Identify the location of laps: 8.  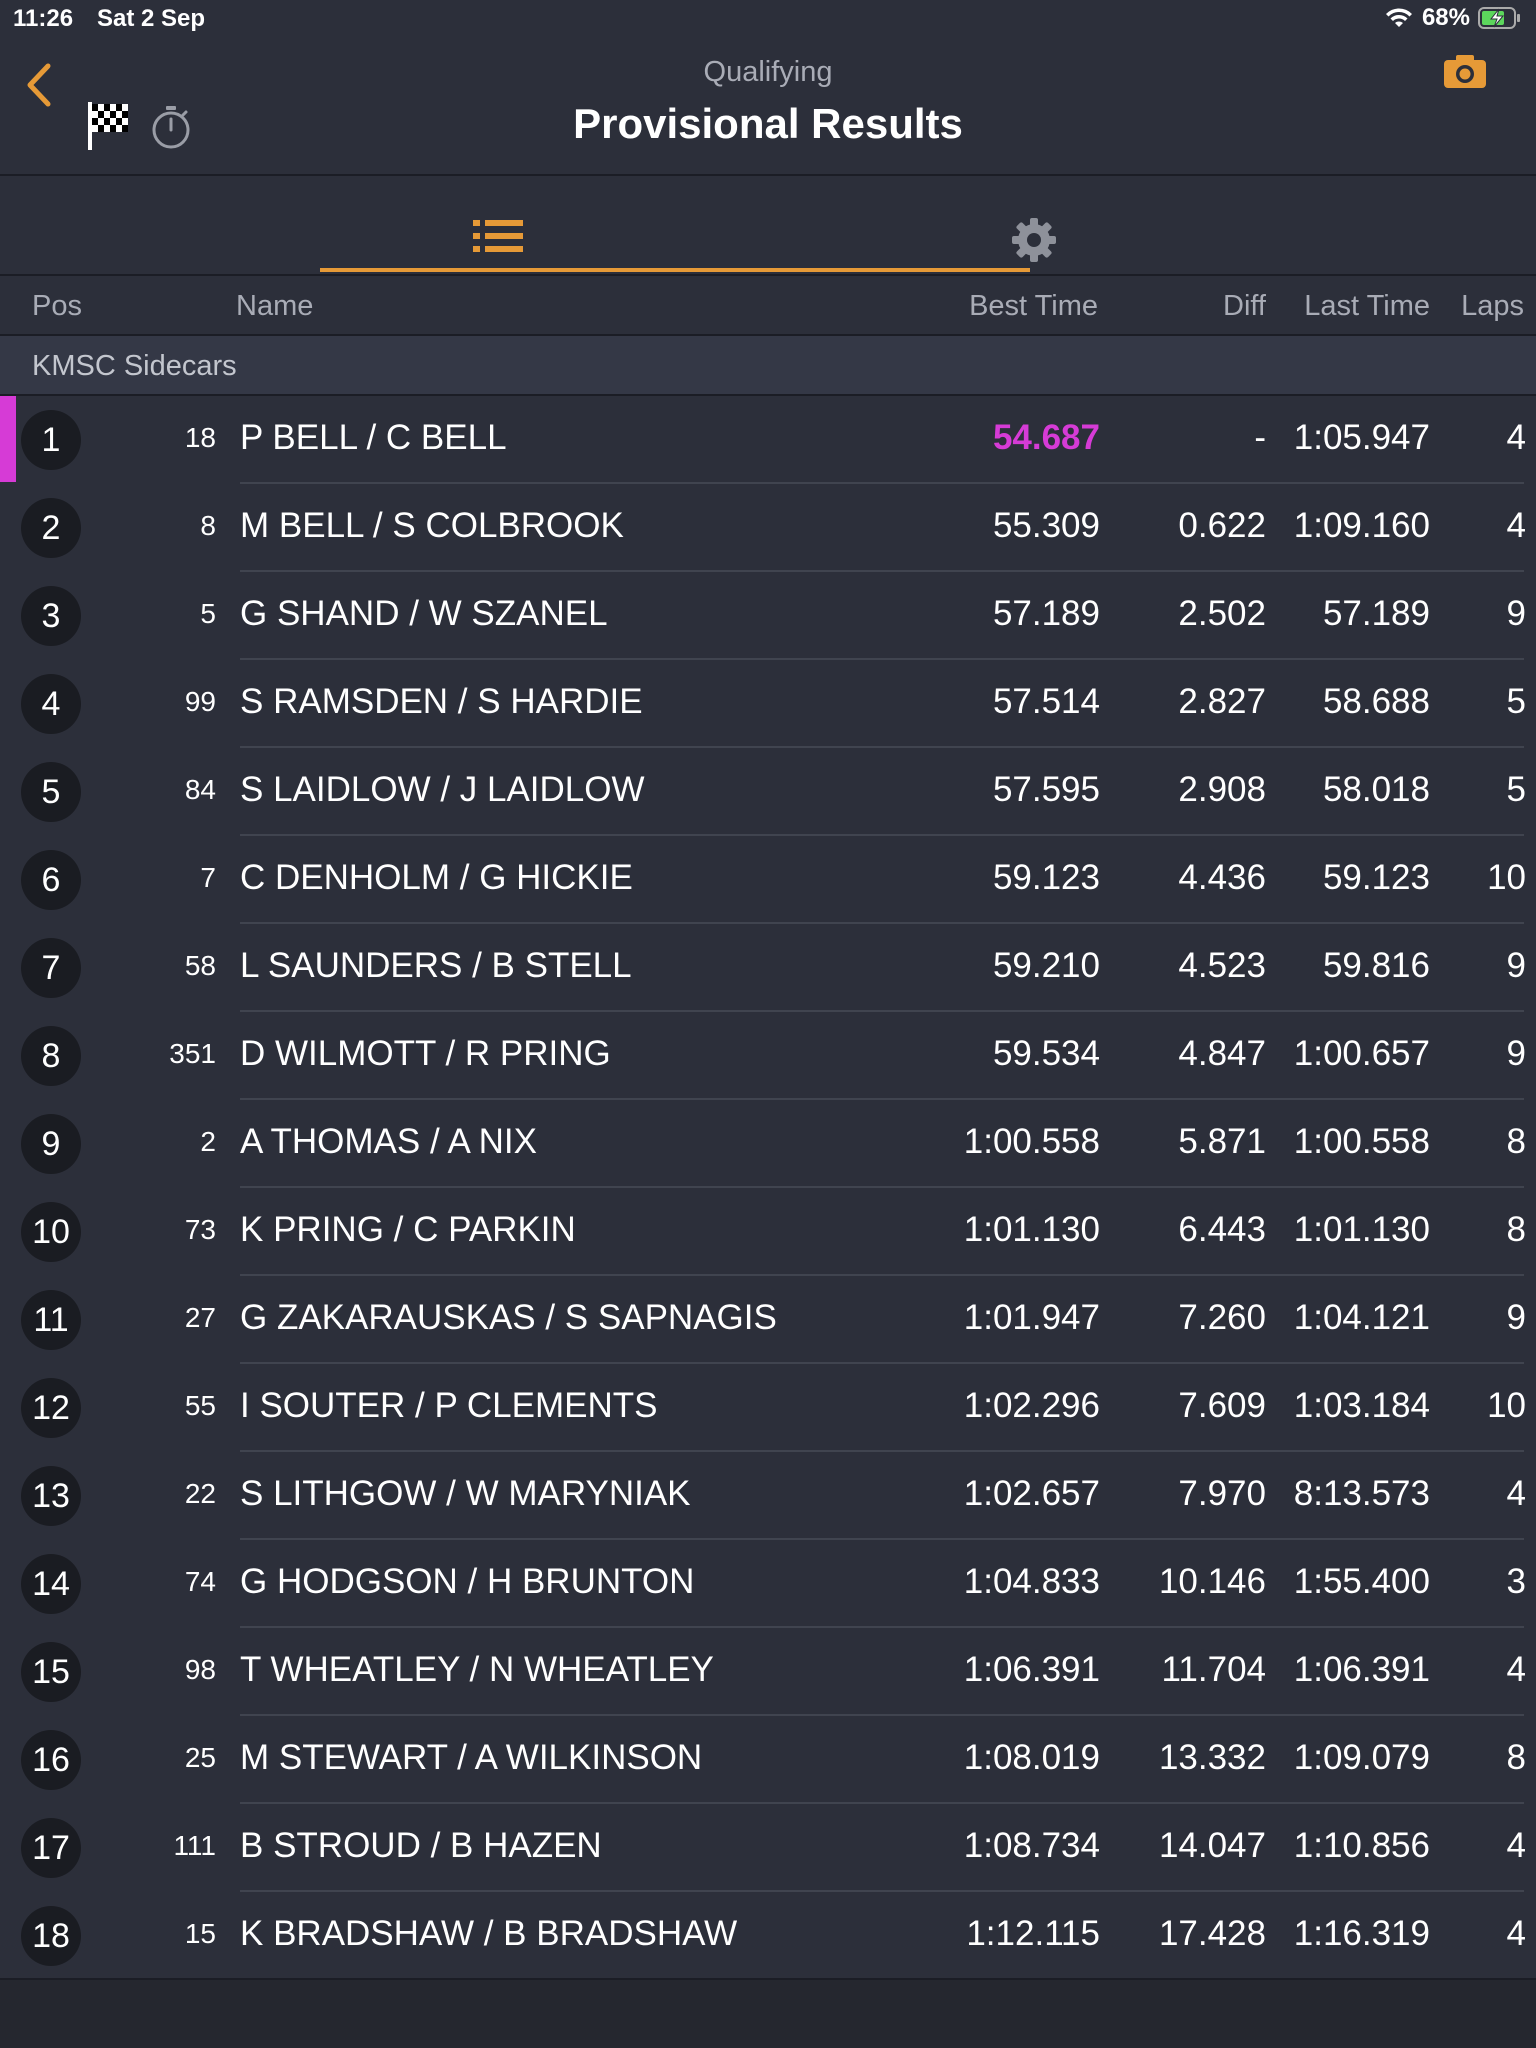
(1516, 1229).